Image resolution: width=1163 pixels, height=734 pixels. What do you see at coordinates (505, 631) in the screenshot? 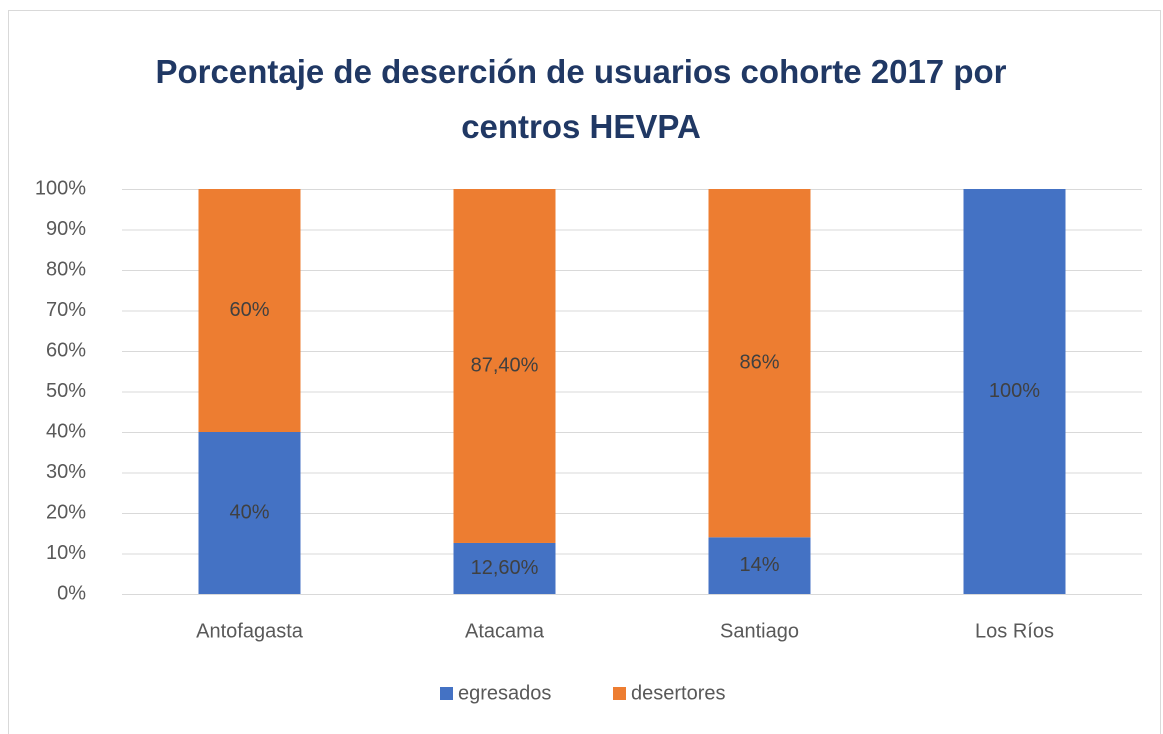
I see `x-tick-label: Atacama` at bounding box center [505, 631].